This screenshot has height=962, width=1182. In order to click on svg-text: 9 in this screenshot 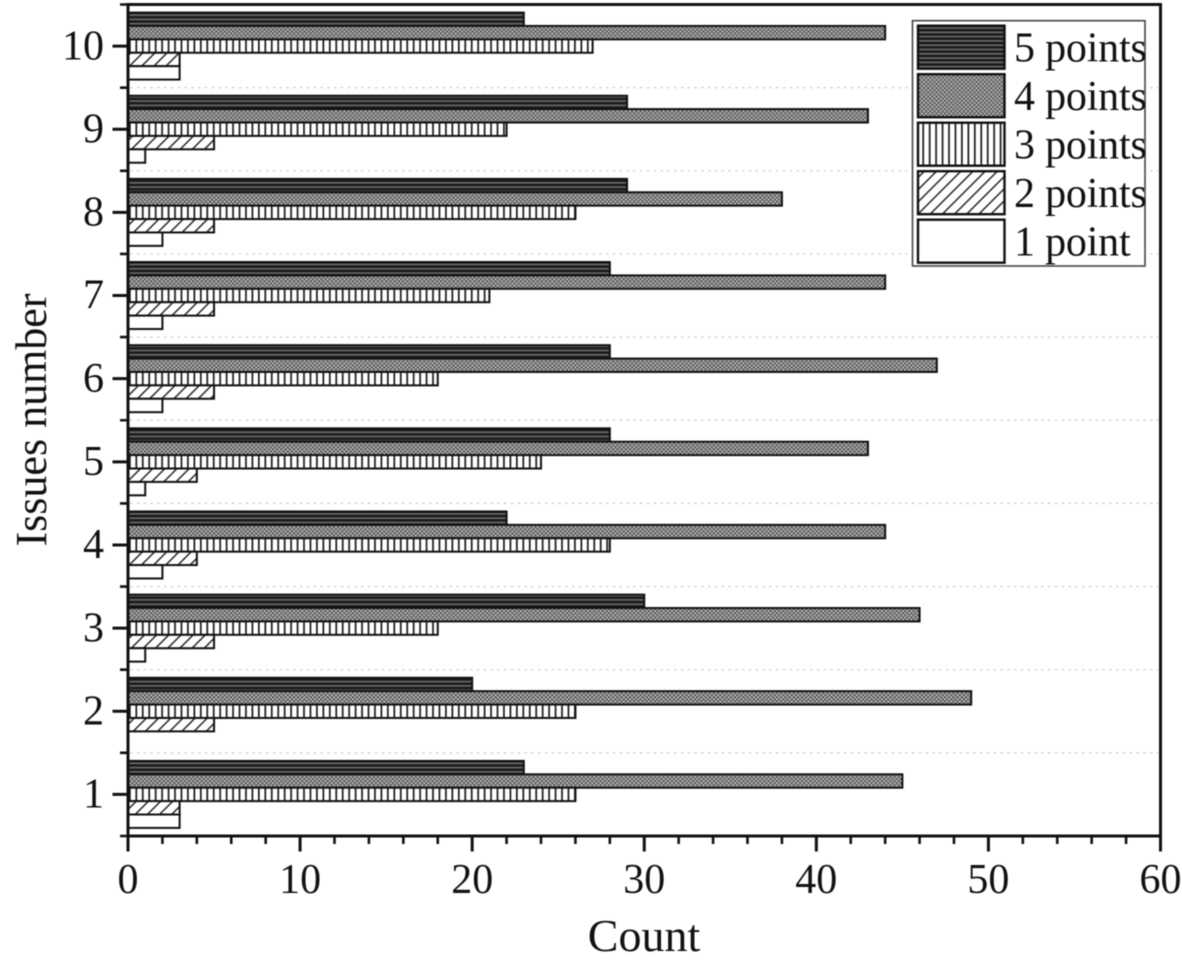, I will do `click(93, 129)`.